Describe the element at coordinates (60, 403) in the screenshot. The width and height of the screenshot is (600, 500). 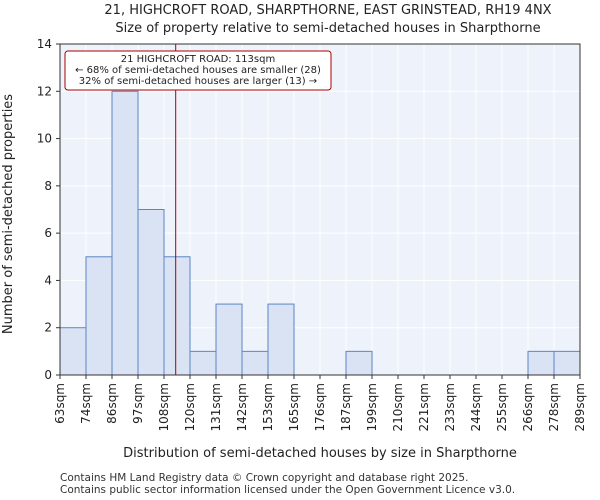
I see `x-tick-label: 63sqm` at that location.